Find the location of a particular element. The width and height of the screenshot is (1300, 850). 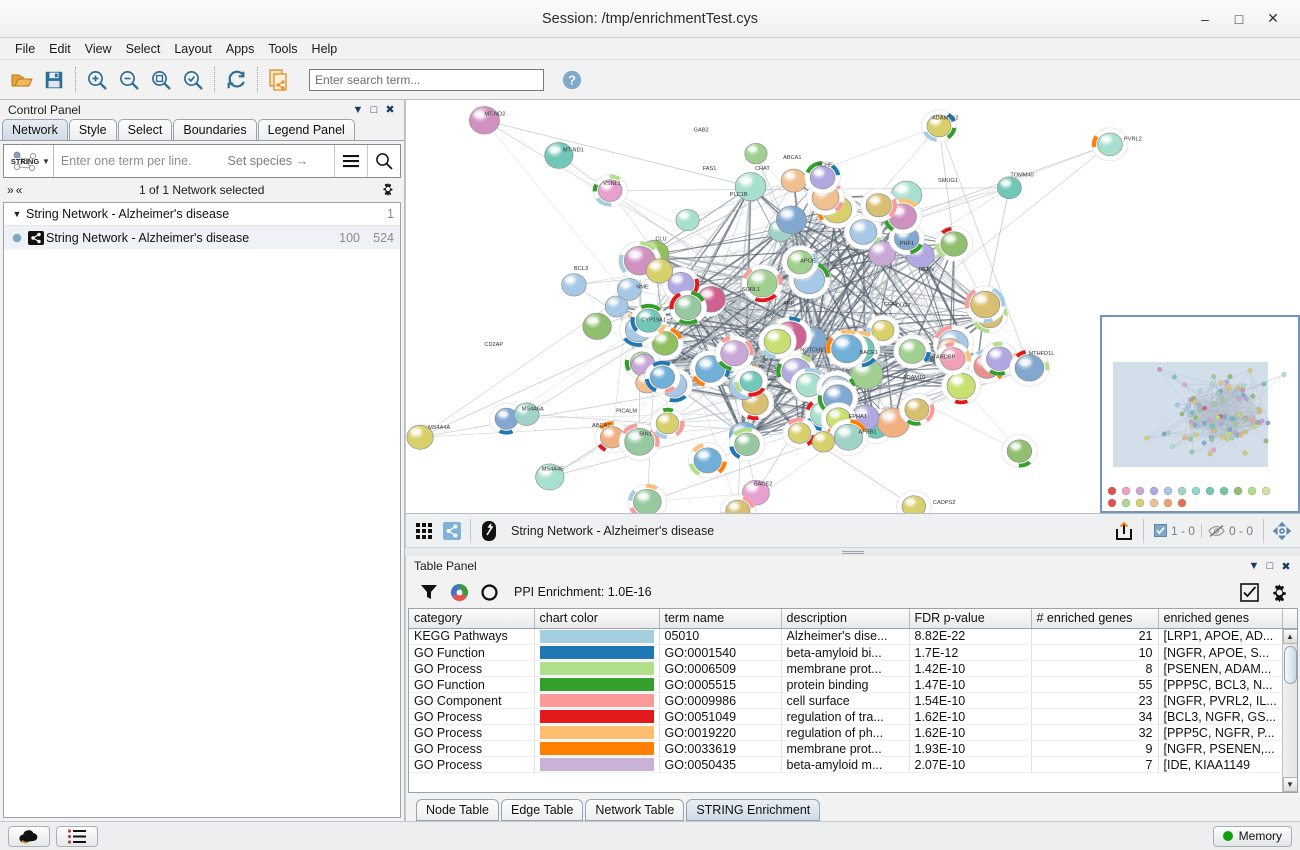

svg-text: NOTCH1 is located at coordinates (811, 350).